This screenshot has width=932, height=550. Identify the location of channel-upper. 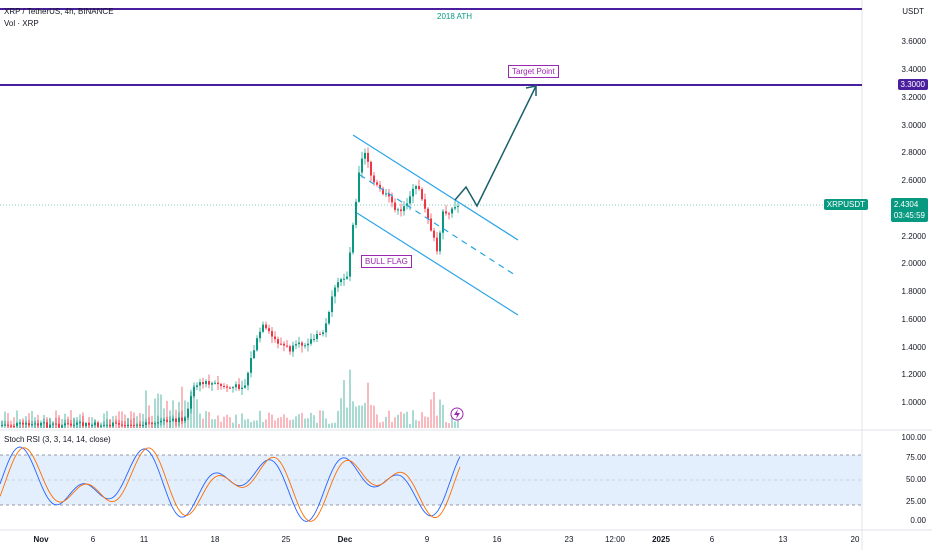
(435, 187).